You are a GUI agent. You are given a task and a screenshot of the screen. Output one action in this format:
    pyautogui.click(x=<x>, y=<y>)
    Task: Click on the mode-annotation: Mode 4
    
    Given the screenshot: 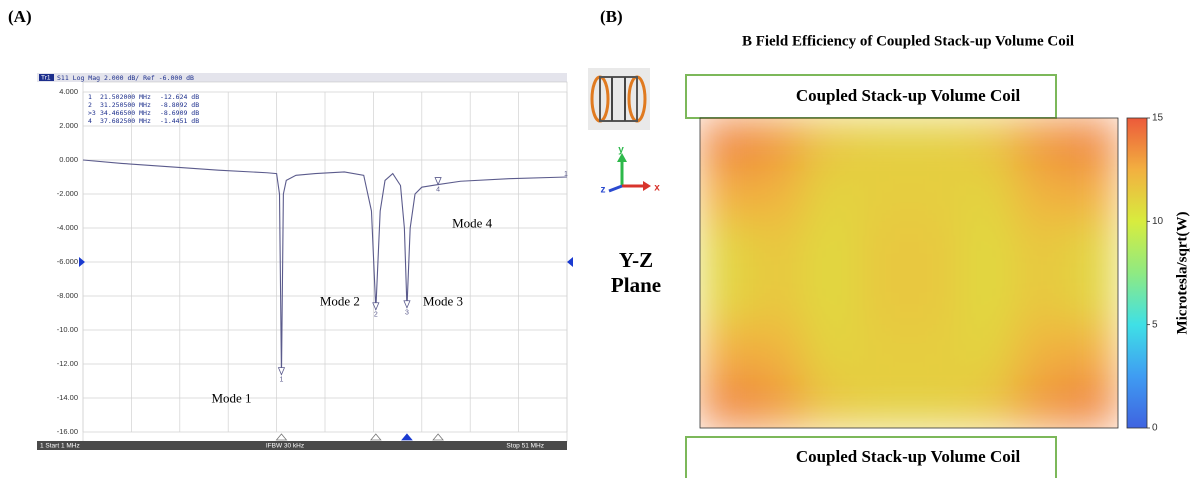 What is the action you would take?
    pyautogui.click(x=472, y=223)
    